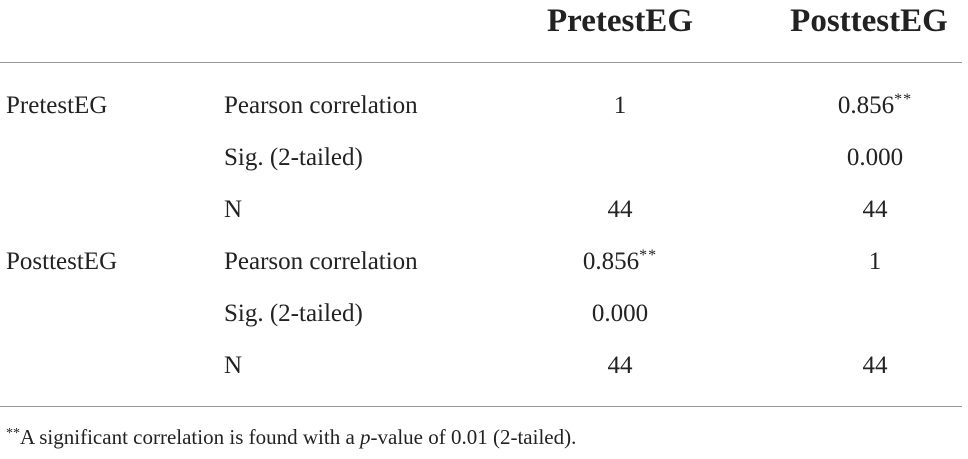 This screenshot has height=459, width=968. What do you see at coordinates (57, 105) in the screenshot?
I see `row-group-label: PretestEG` at bounding box center [57, 105].